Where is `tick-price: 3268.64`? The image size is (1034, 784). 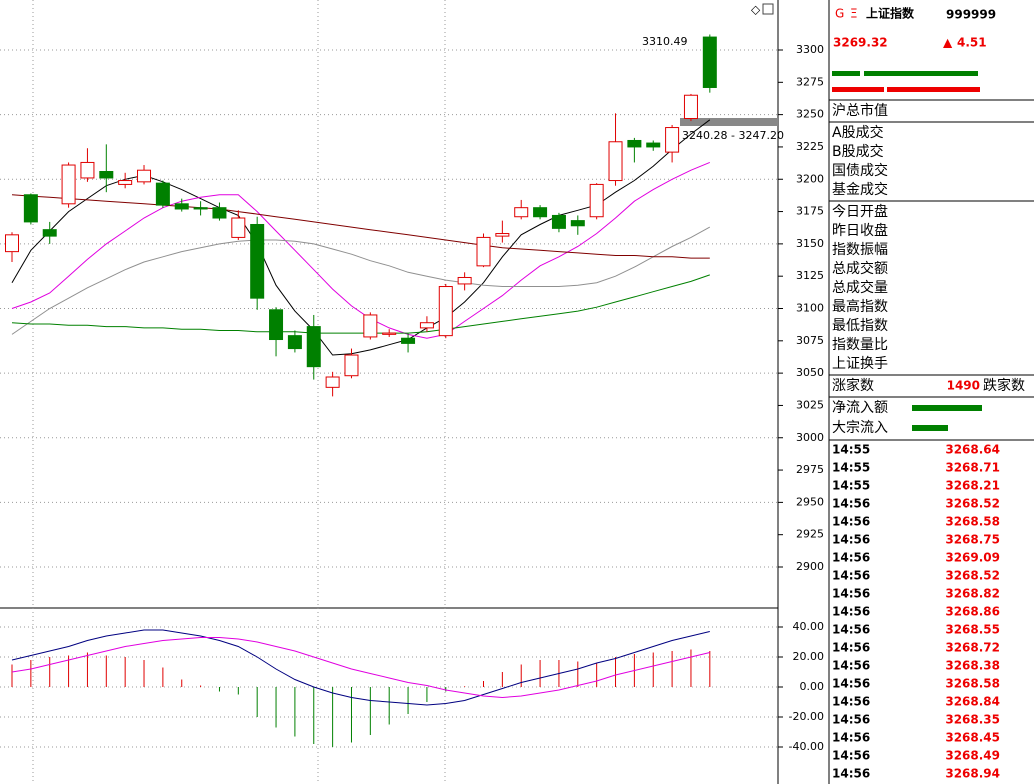 tick-price: 3268.64 is located at coordinates (972, 450).